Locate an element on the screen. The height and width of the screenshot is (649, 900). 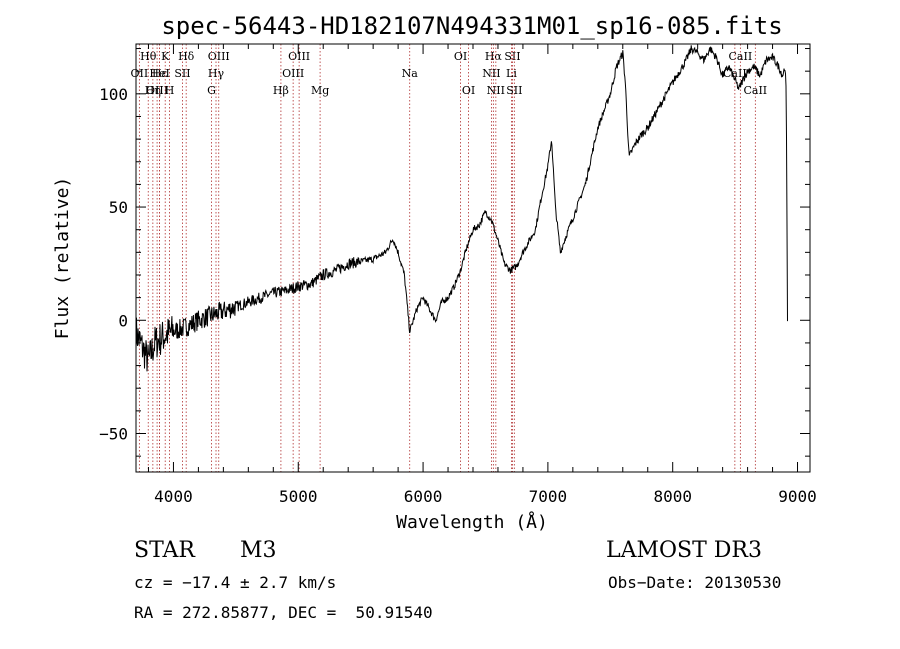
line-label: H is located at coordinates (170, 90).